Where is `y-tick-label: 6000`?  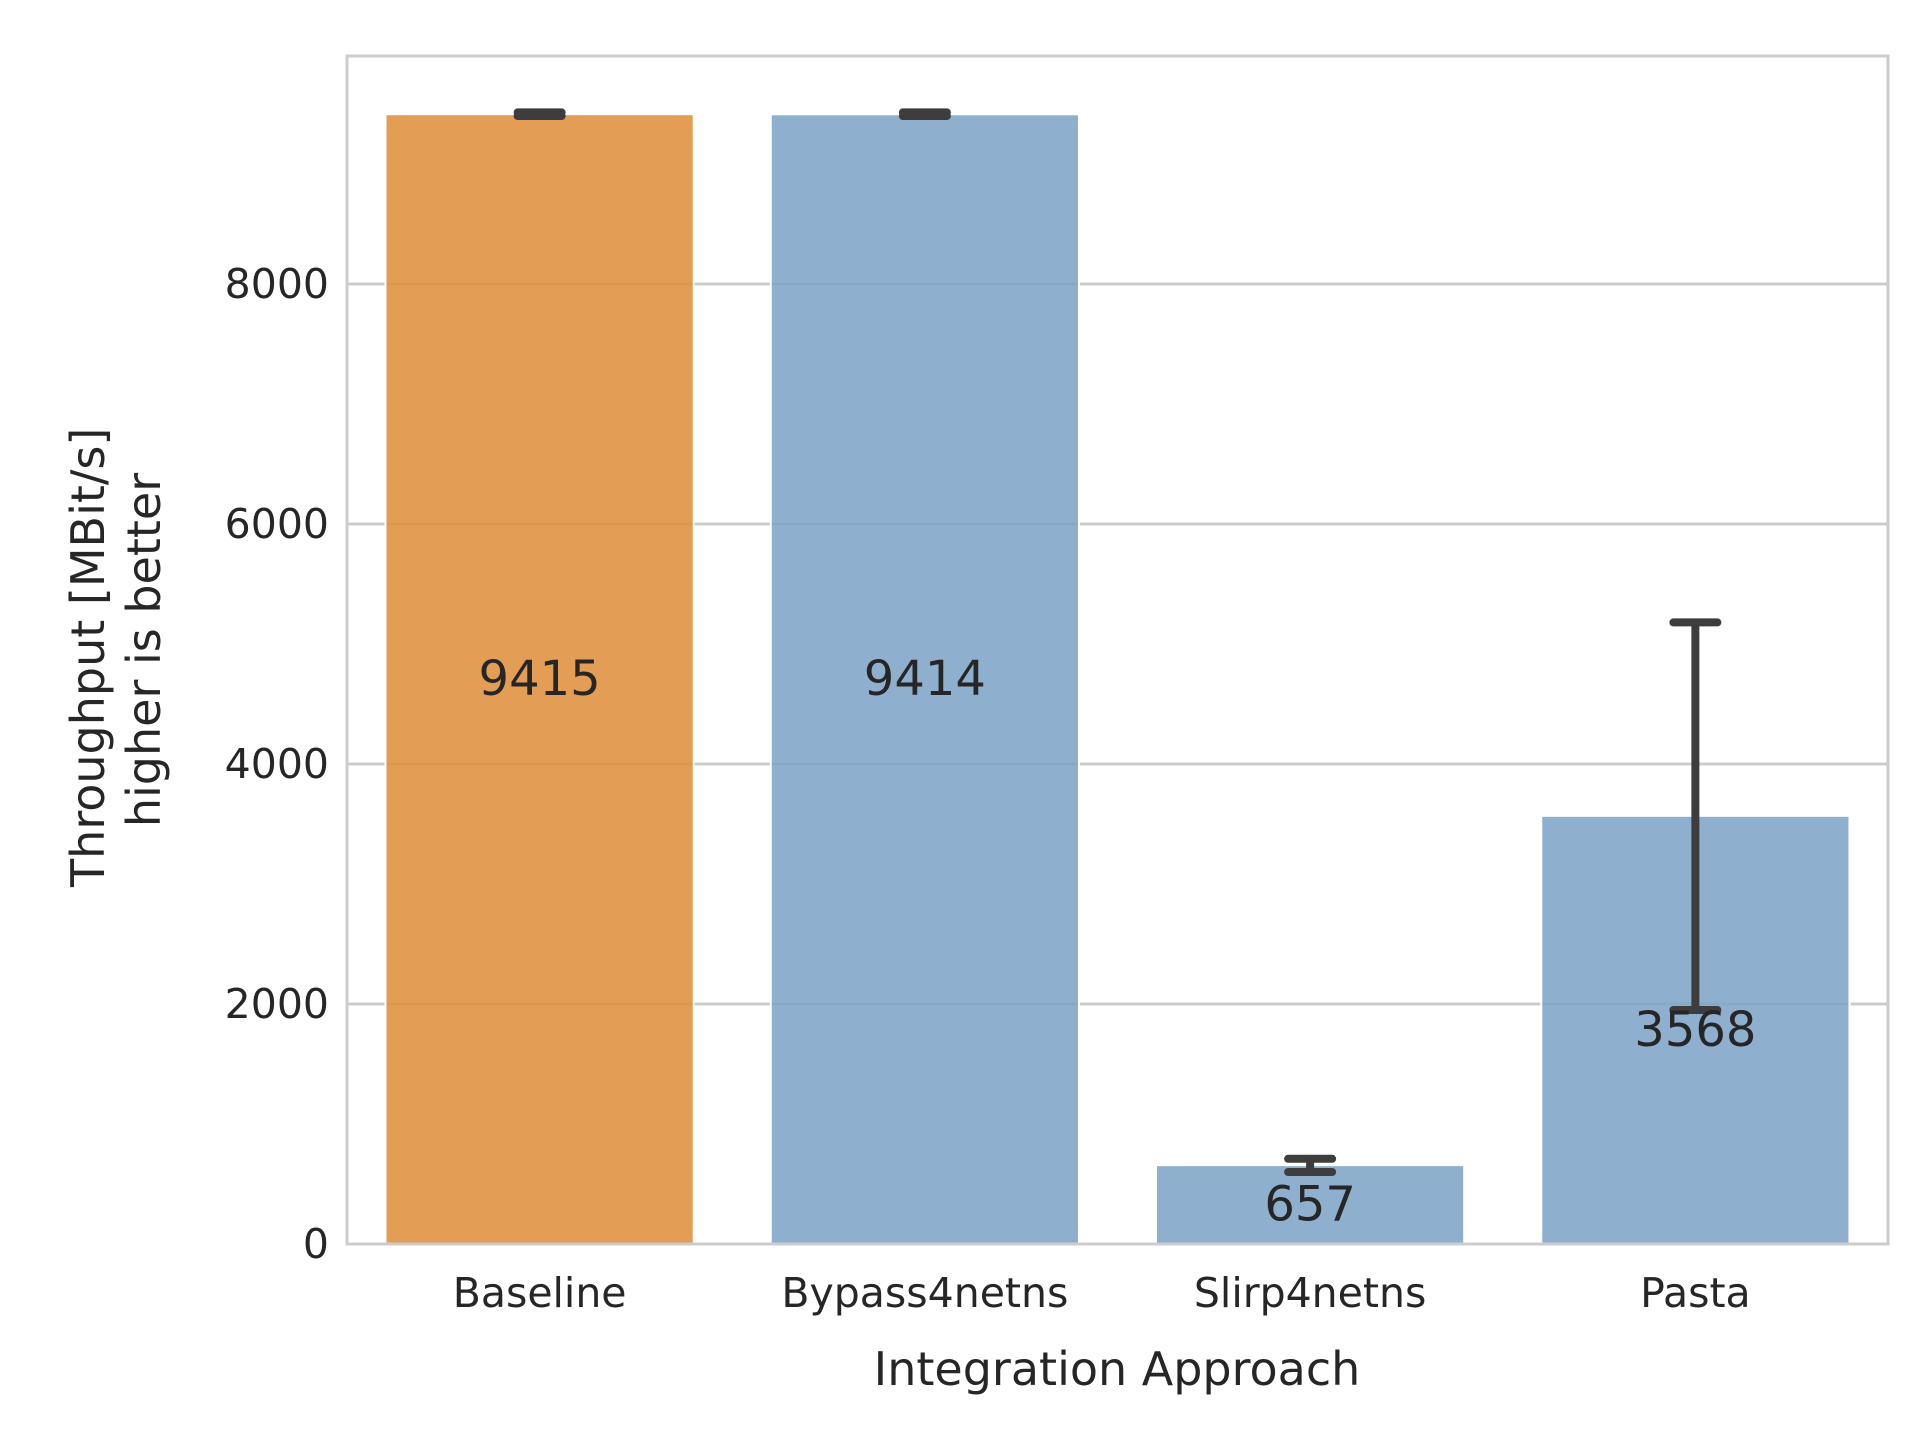 y-tick-label: 6000 is located at coordinates (277, 524).